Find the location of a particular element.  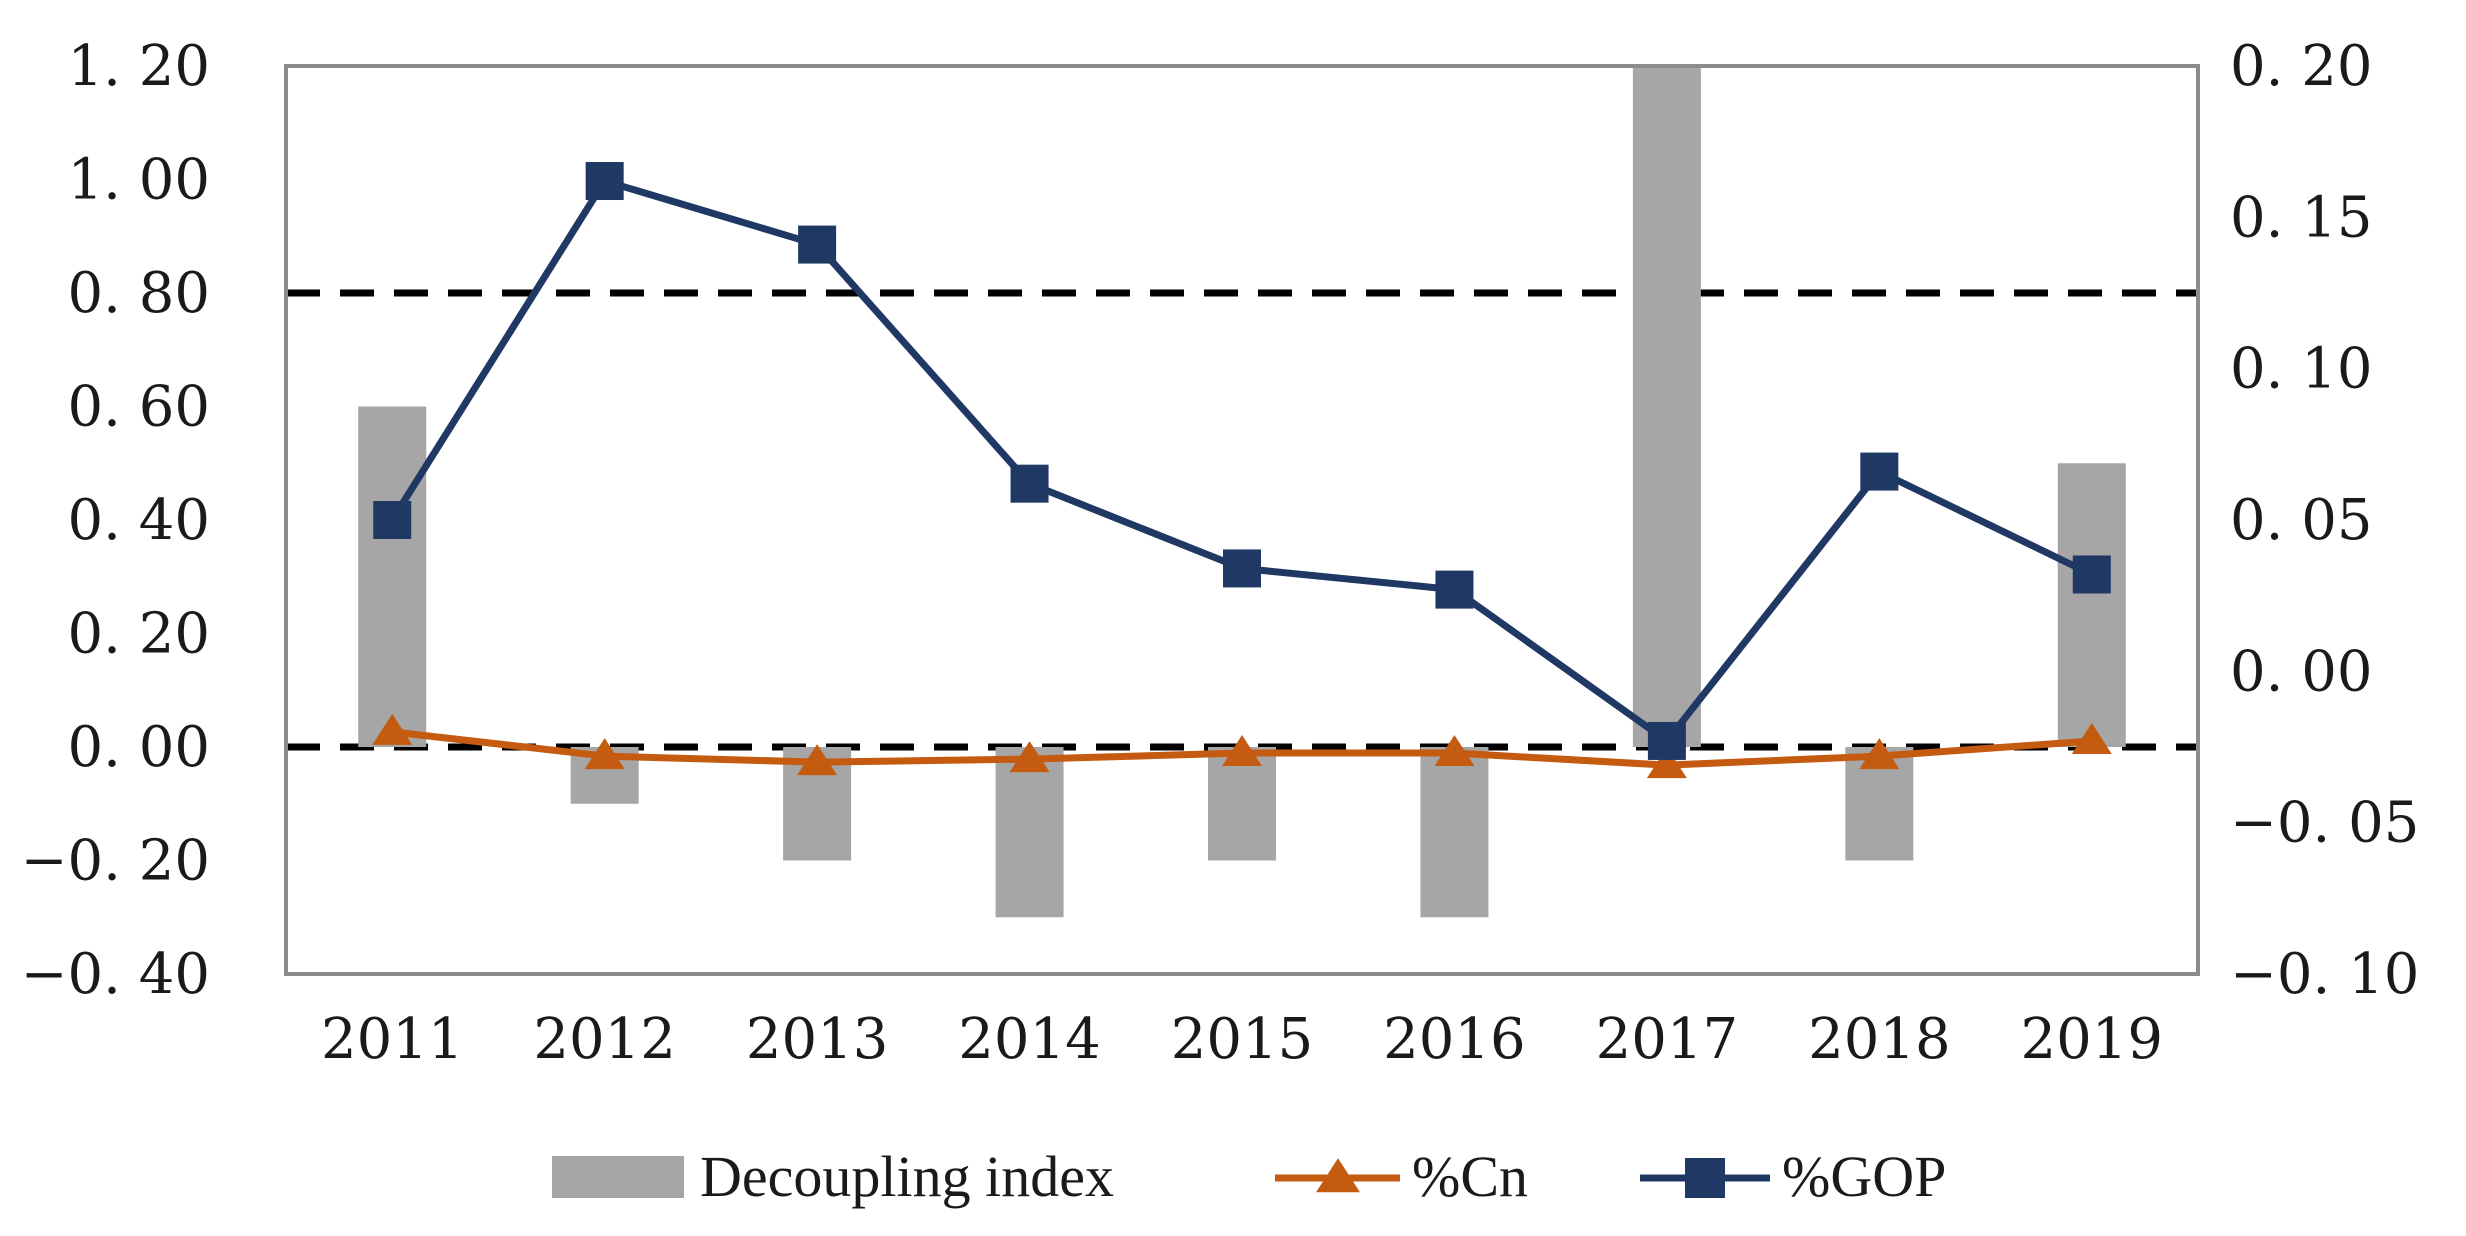

marker-cn-2016 is located at coordinates (1454, 751).